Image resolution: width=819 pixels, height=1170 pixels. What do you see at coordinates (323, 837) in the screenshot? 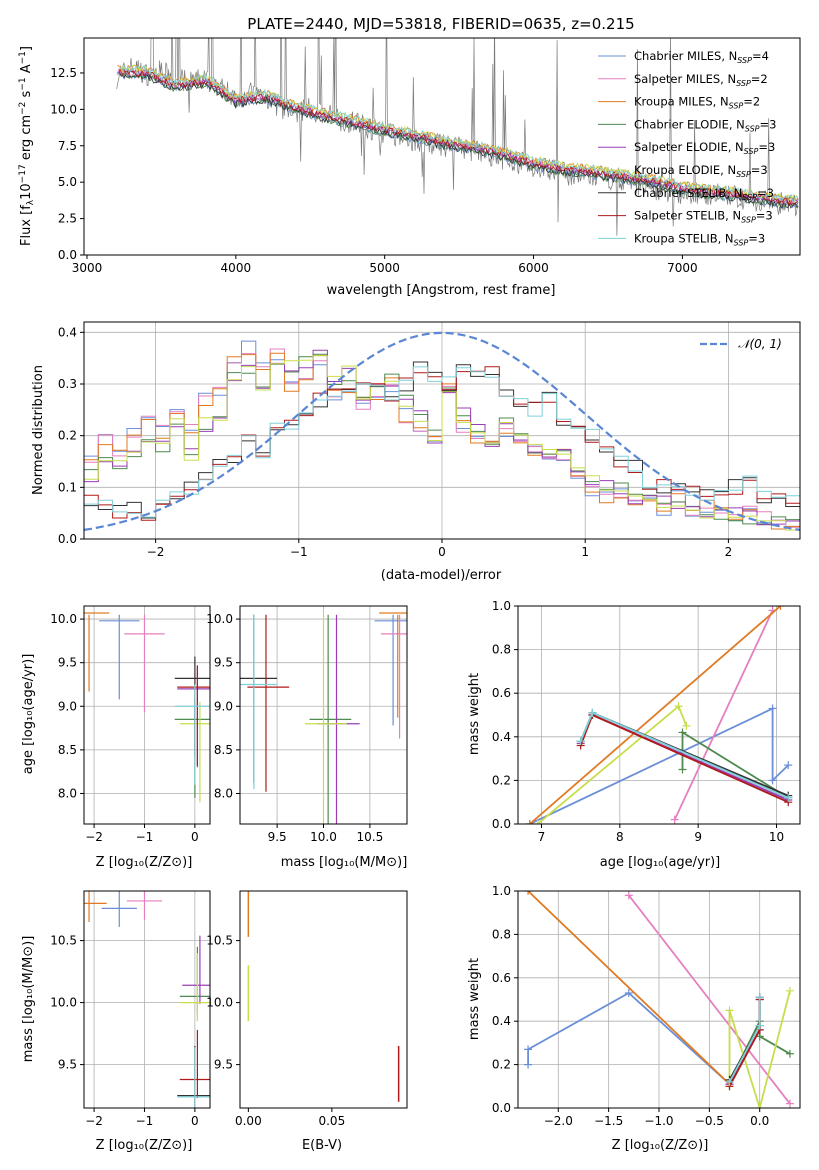
I see `x-tick-label: 10.0` at bounding box center [323, 837].